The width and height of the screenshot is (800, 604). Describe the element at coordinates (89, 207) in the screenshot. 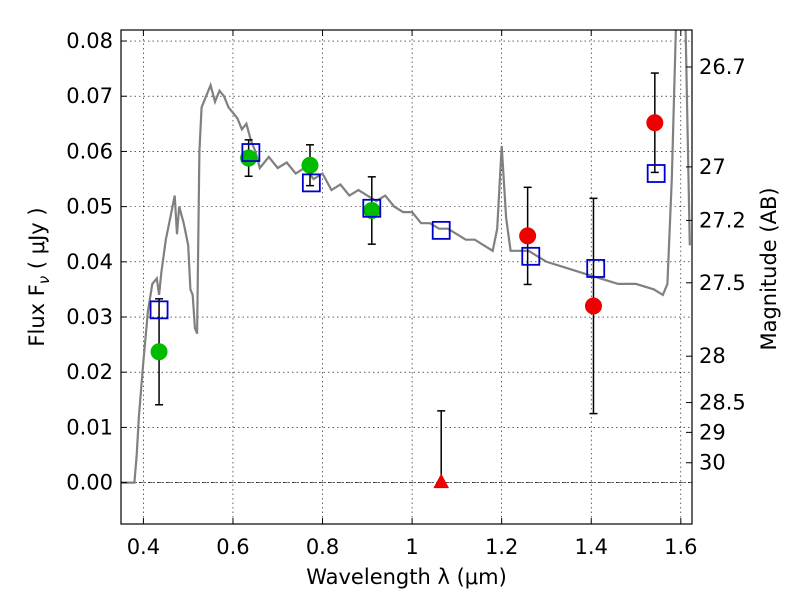

I see `y-tick-label: 0.05` at that location.